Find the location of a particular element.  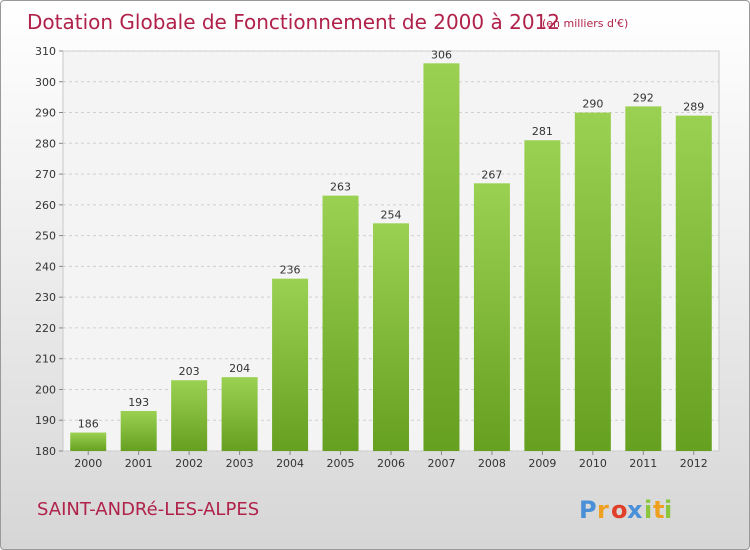

bar-2000 is located at coordinates (88, 441).